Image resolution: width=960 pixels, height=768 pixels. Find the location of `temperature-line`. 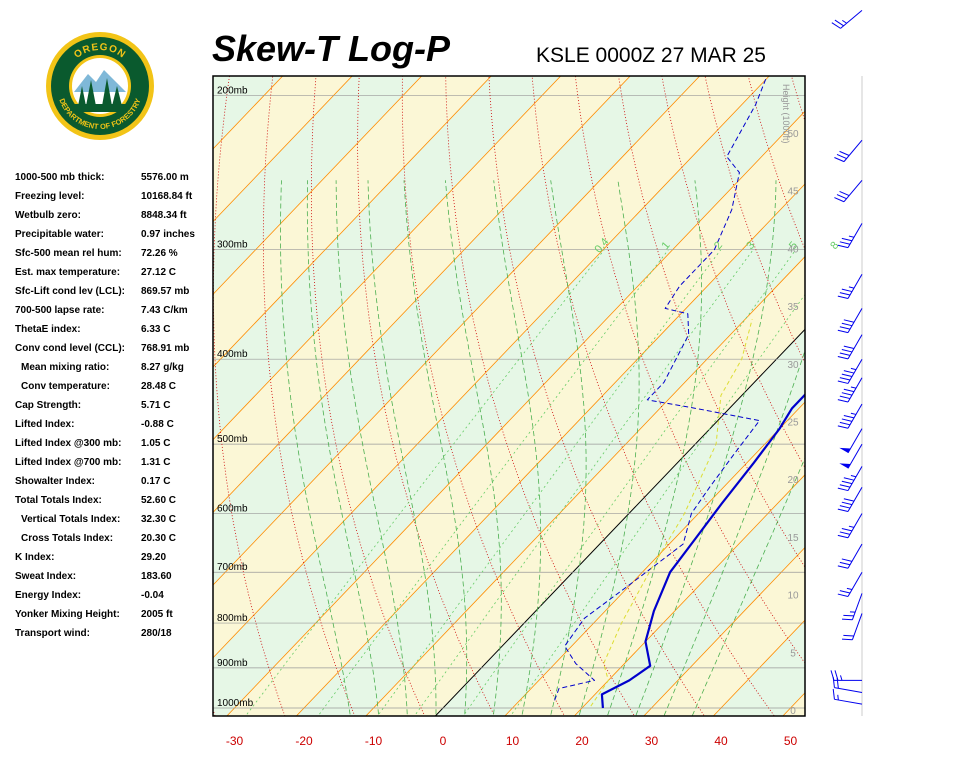

temperature-line is located at coordinates (702, 551).